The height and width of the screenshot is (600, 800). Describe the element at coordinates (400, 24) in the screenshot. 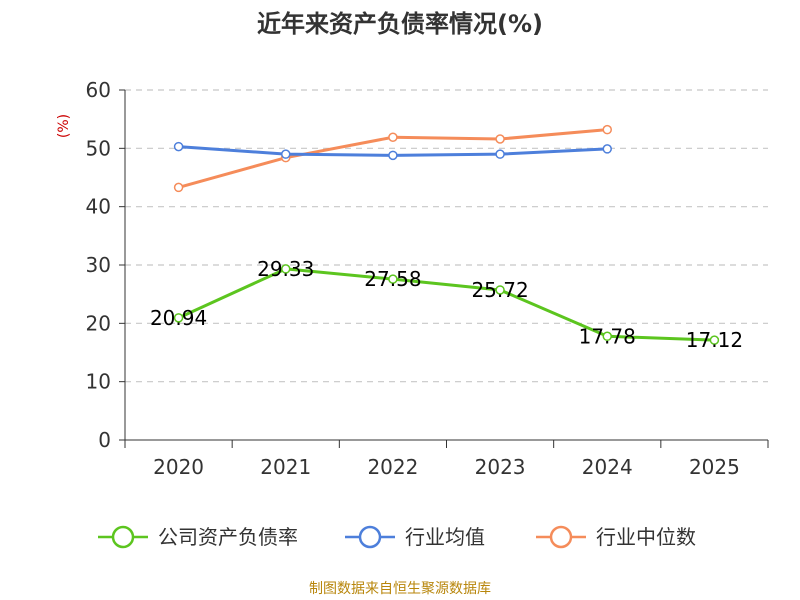

I see `chart-title: 近年来资产负债率情况(%)` at that location.